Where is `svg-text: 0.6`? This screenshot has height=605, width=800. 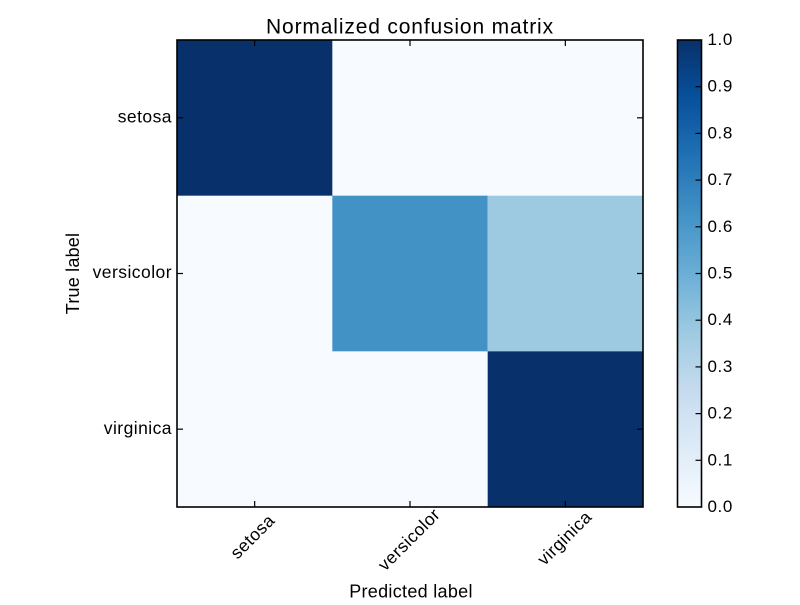
svg-text: 0.6 is located at coordinates (720, 226).